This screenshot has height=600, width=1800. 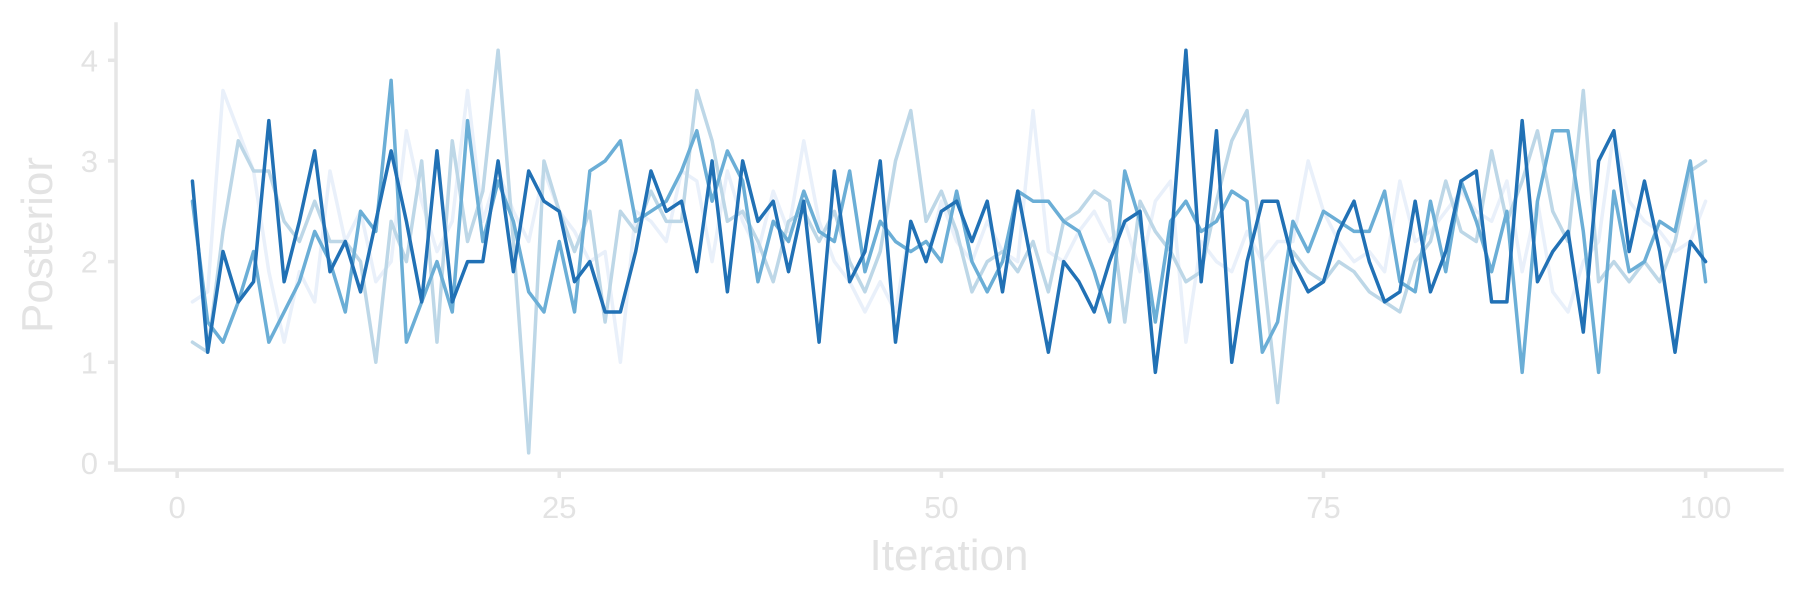 I want to click on x-axis-ticks: 0 25 50 75 100, so click(x=950, y=497).